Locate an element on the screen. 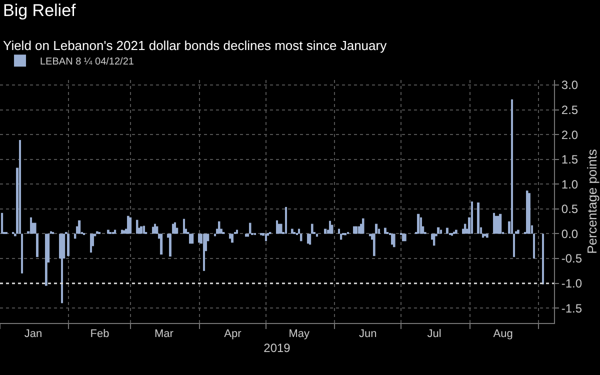 This screenshot has width=600, height=375. x-tick-label: Feb is located at coordinates (100, 334).